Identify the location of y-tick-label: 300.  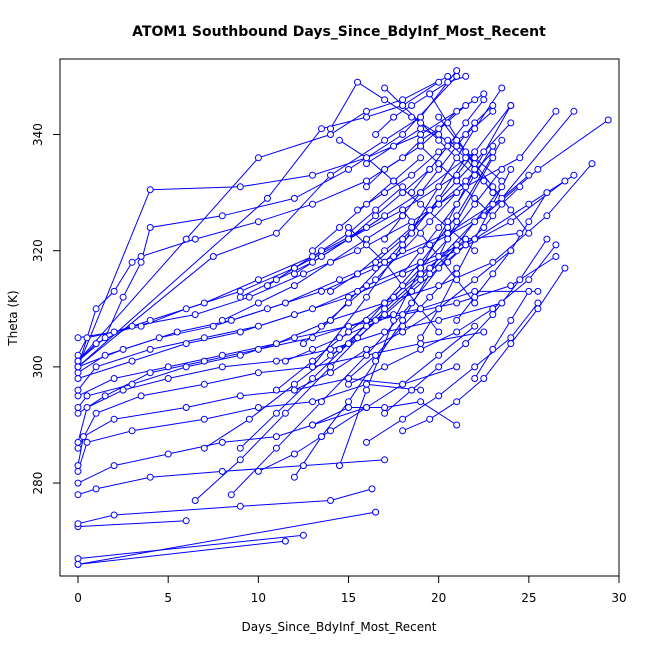
(38, 366).